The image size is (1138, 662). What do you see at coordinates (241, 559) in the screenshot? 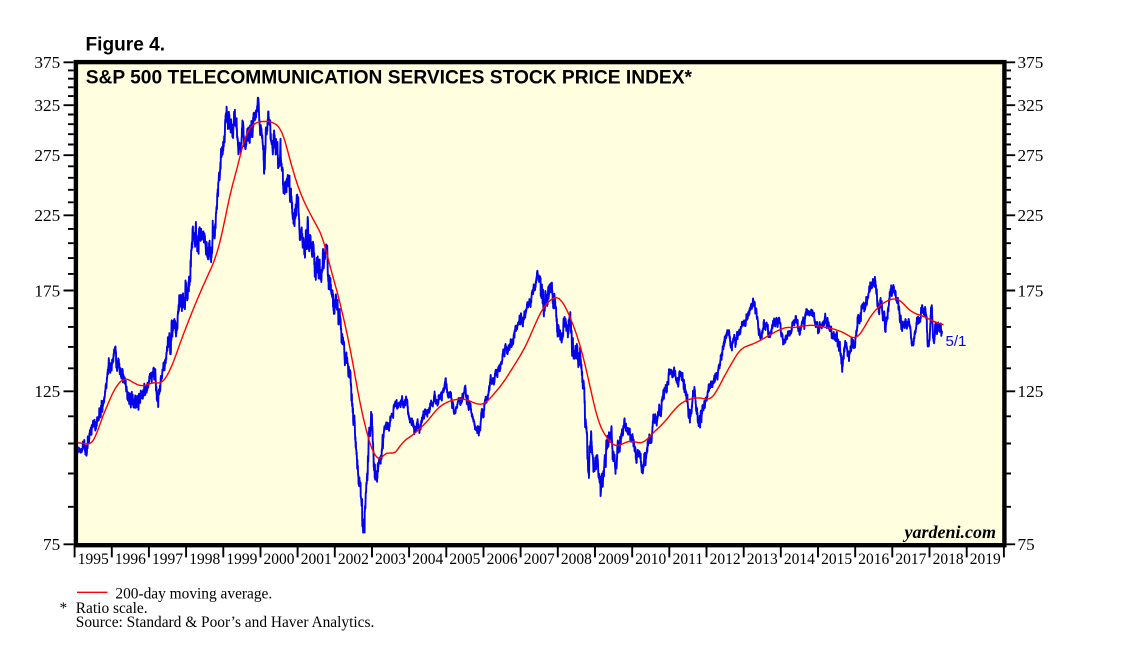
I see `svg-text: 1999` at bounding box center [241, 559].